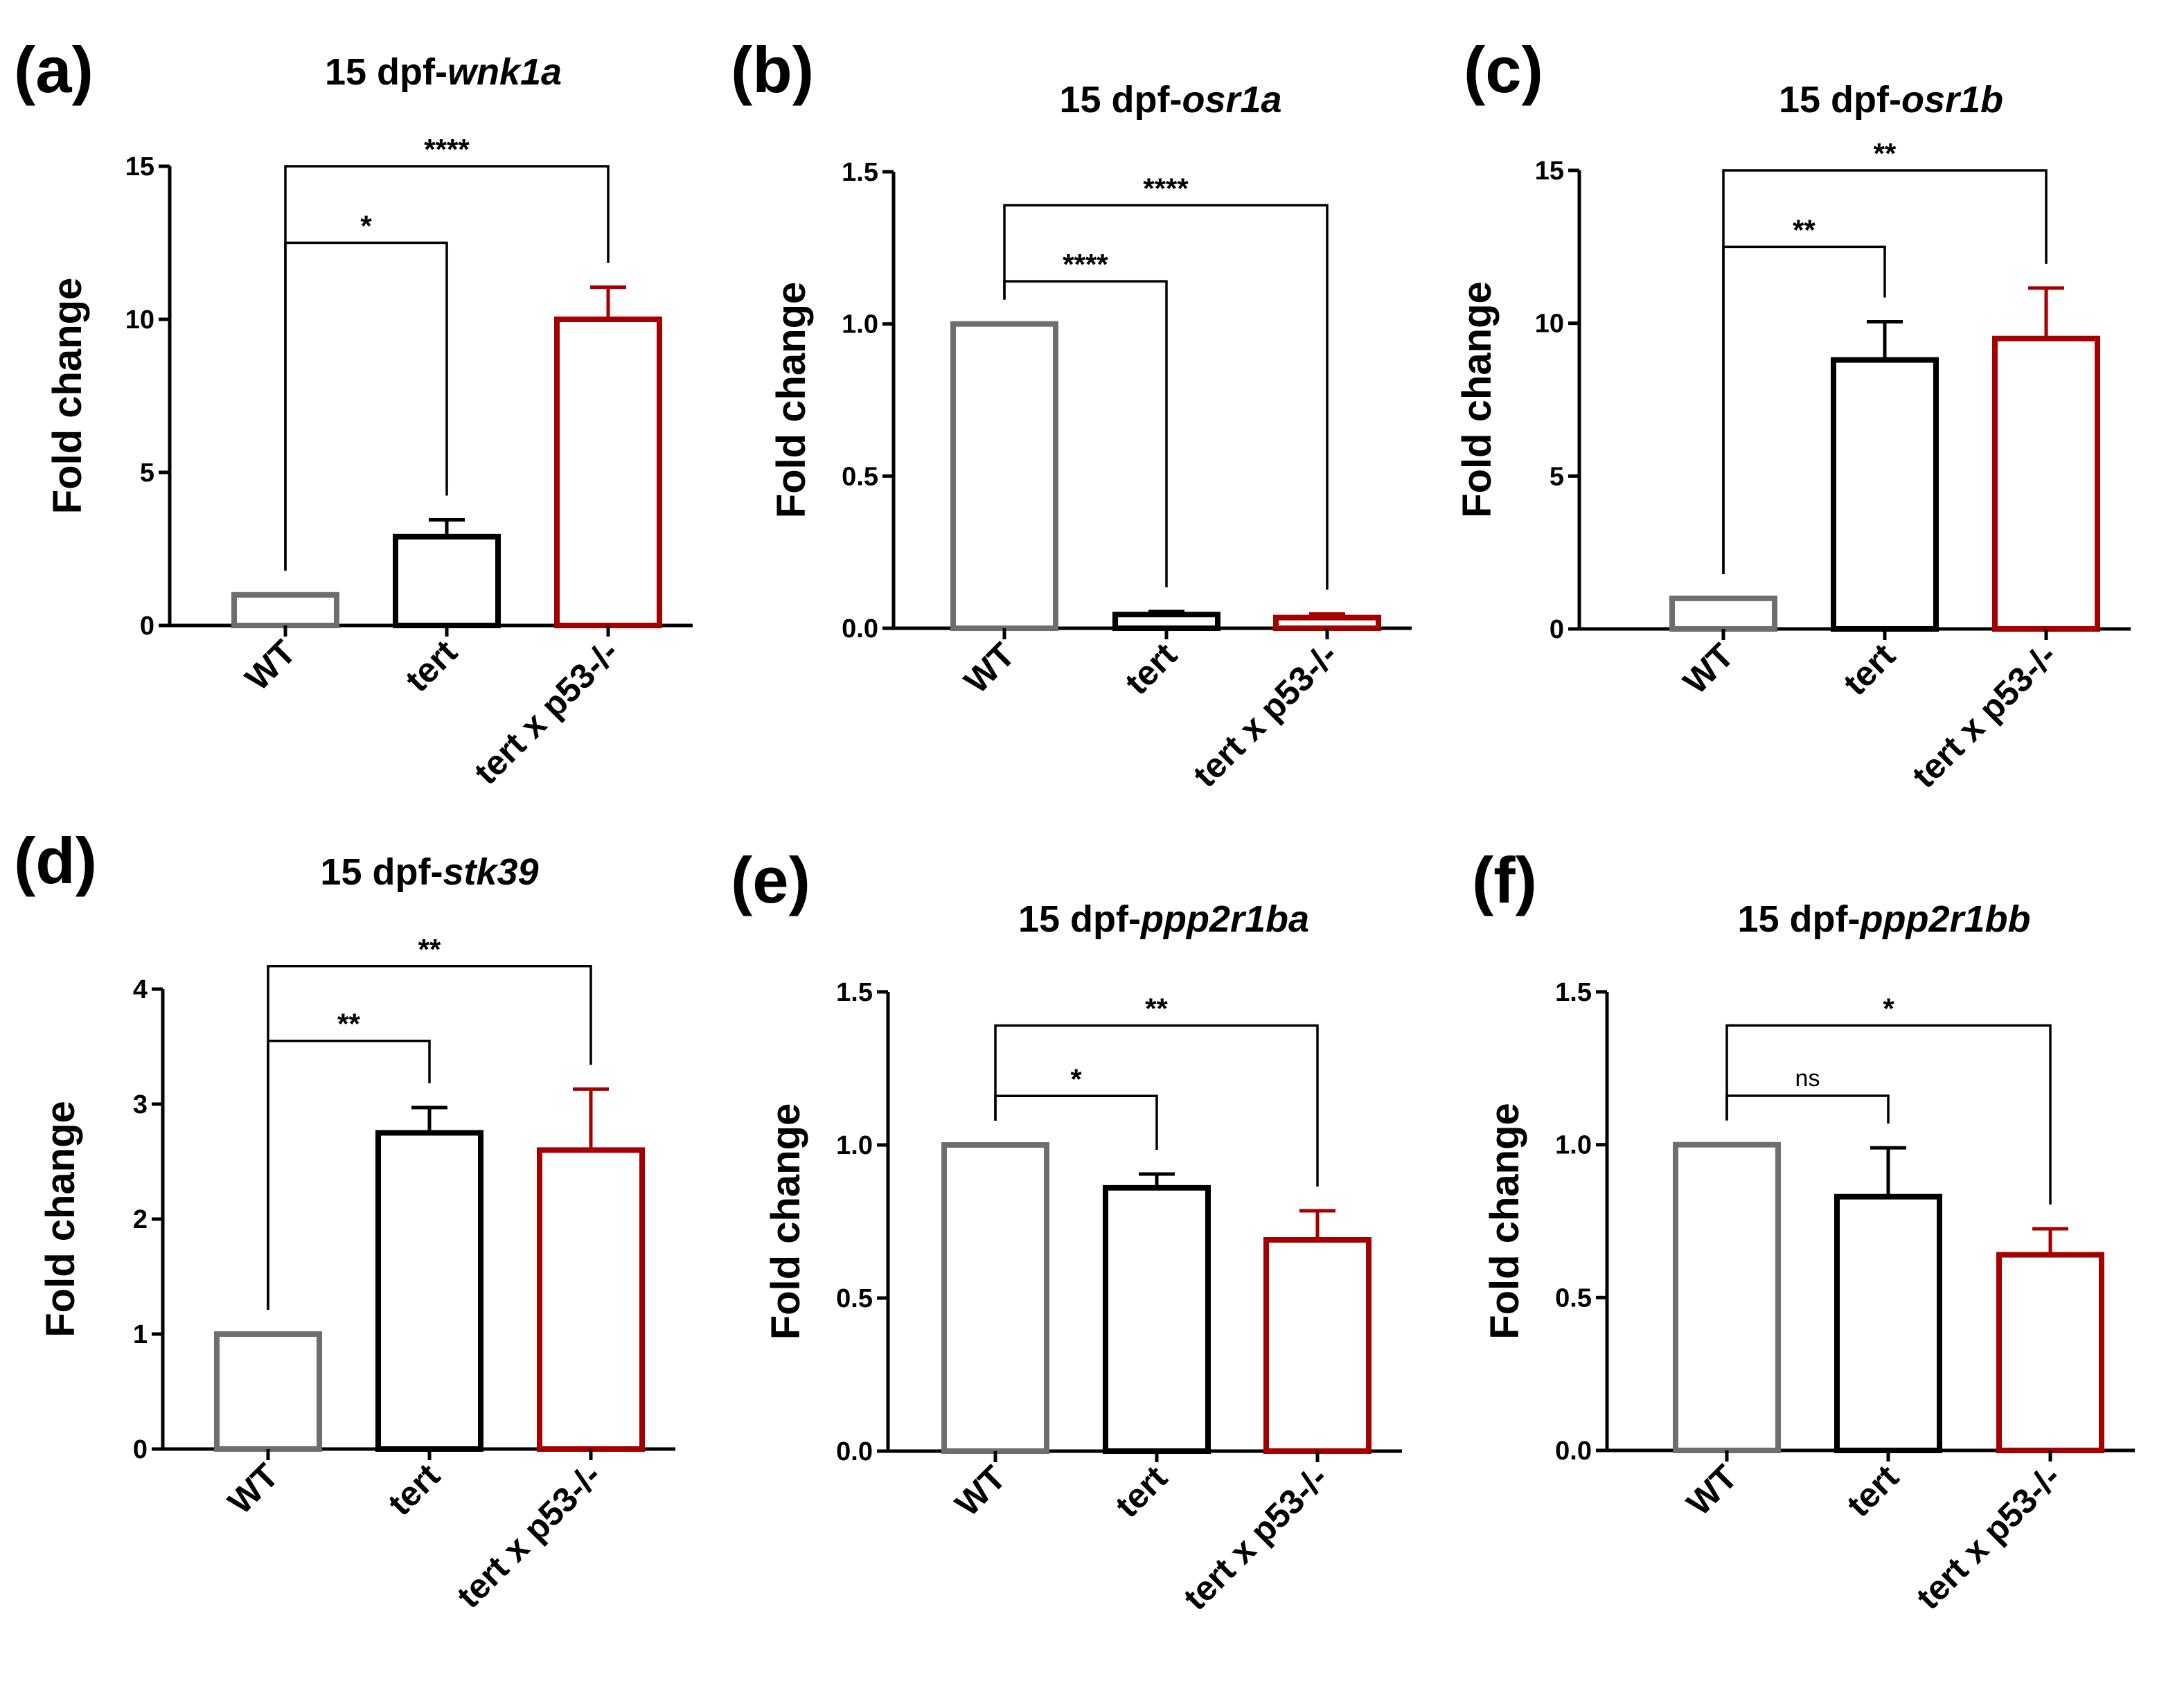 This screenshot has height=1688, width=2184. What do you see at coordinates (140, 1105) in the screenshot?
I see `y-tick-label: 3` at bounding box center [140, 1105].